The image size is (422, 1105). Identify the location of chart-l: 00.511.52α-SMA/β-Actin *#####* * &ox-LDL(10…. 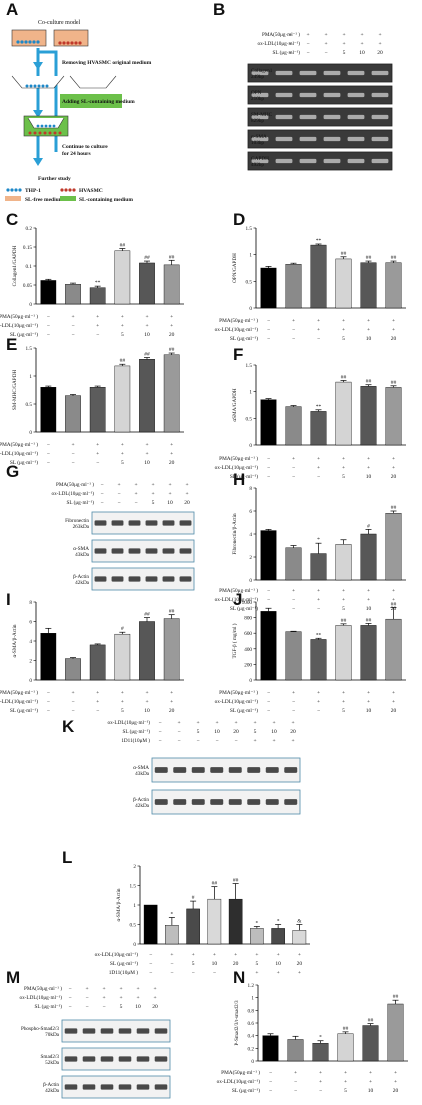
(202, 920).